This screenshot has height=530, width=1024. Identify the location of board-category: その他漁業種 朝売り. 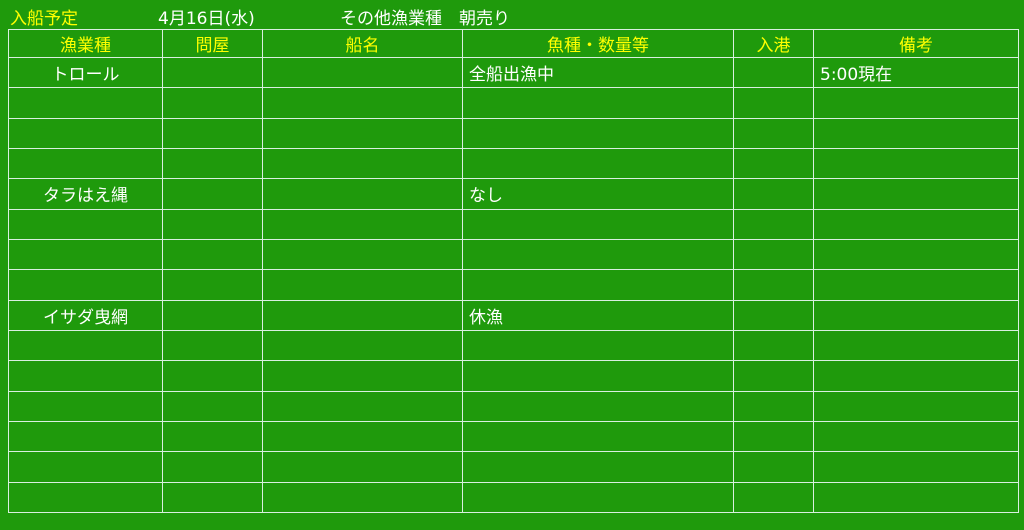
(425, 19).